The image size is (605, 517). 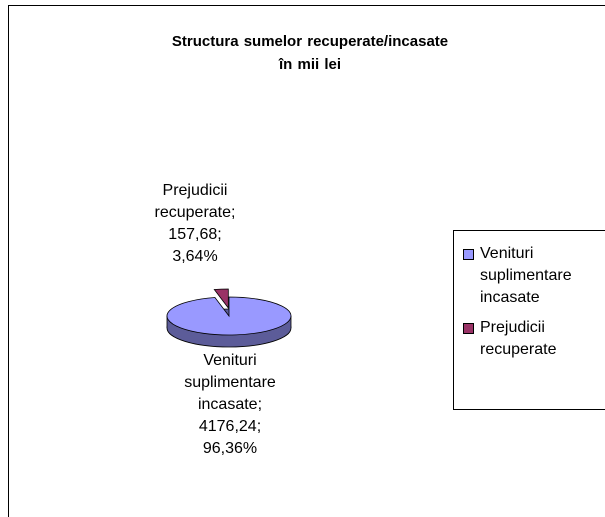 I want to click on legend-label: Venituri suplimentare incasate, so click(x=526, y=275).